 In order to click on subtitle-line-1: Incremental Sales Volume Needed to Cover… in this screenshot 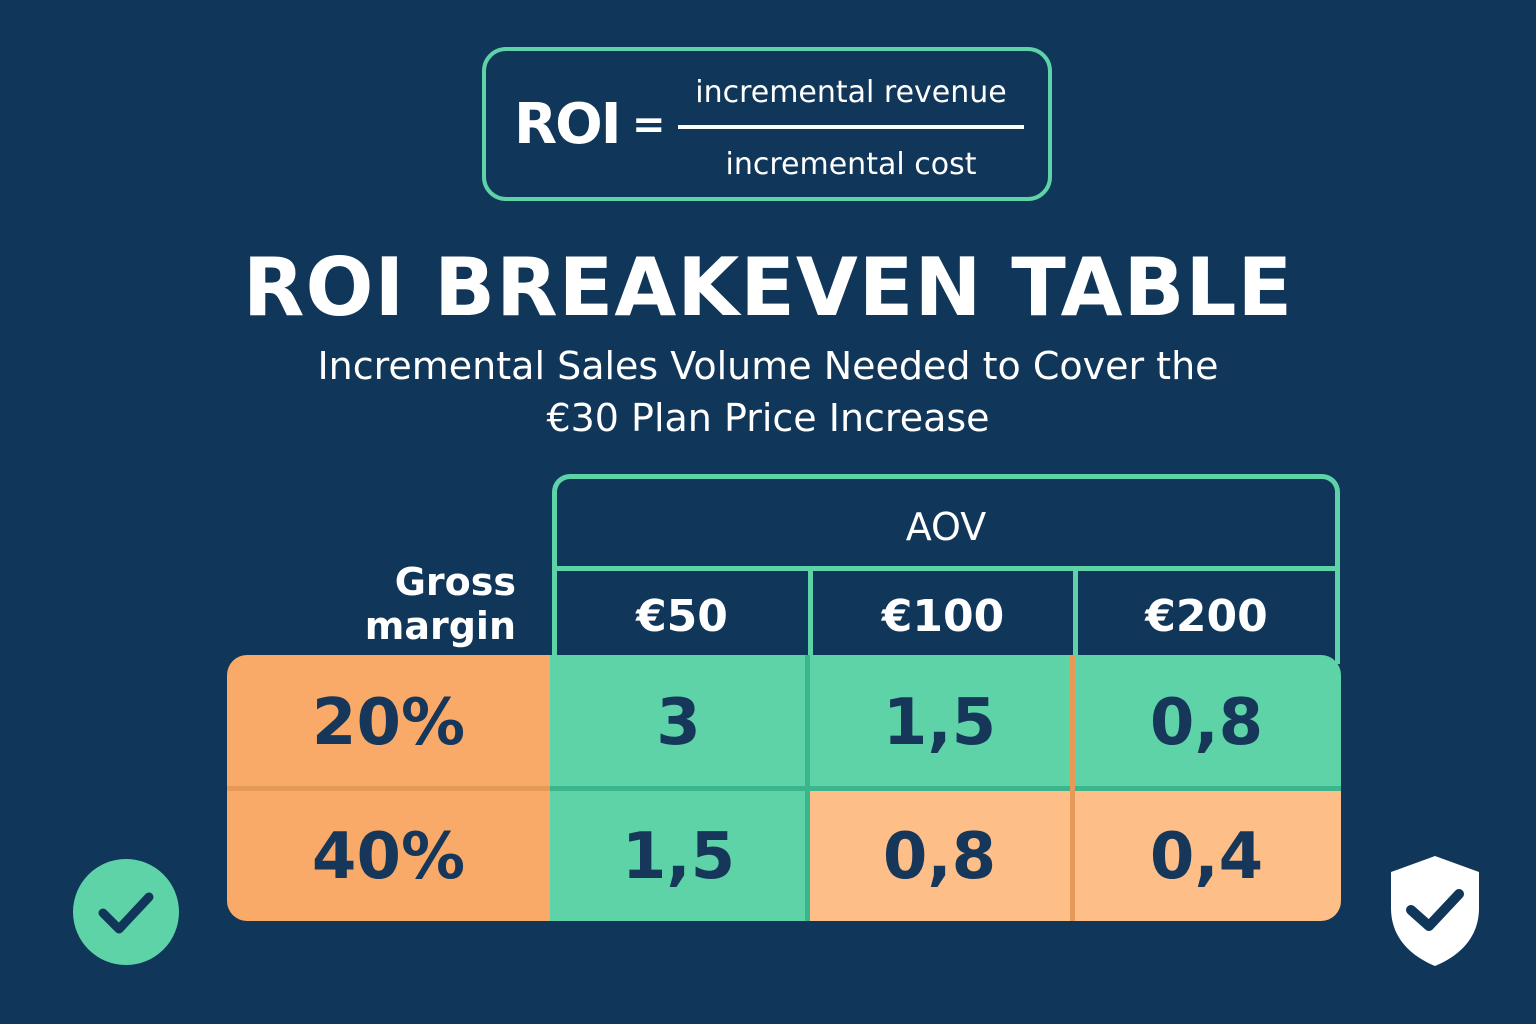, I will do `click(768, 366)`.